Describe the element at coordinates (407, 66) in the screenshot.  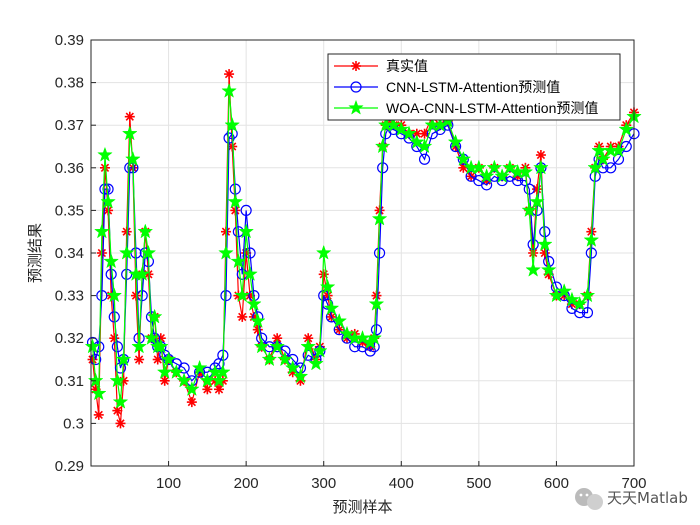
I see `legend-label: 真实值` at that location.